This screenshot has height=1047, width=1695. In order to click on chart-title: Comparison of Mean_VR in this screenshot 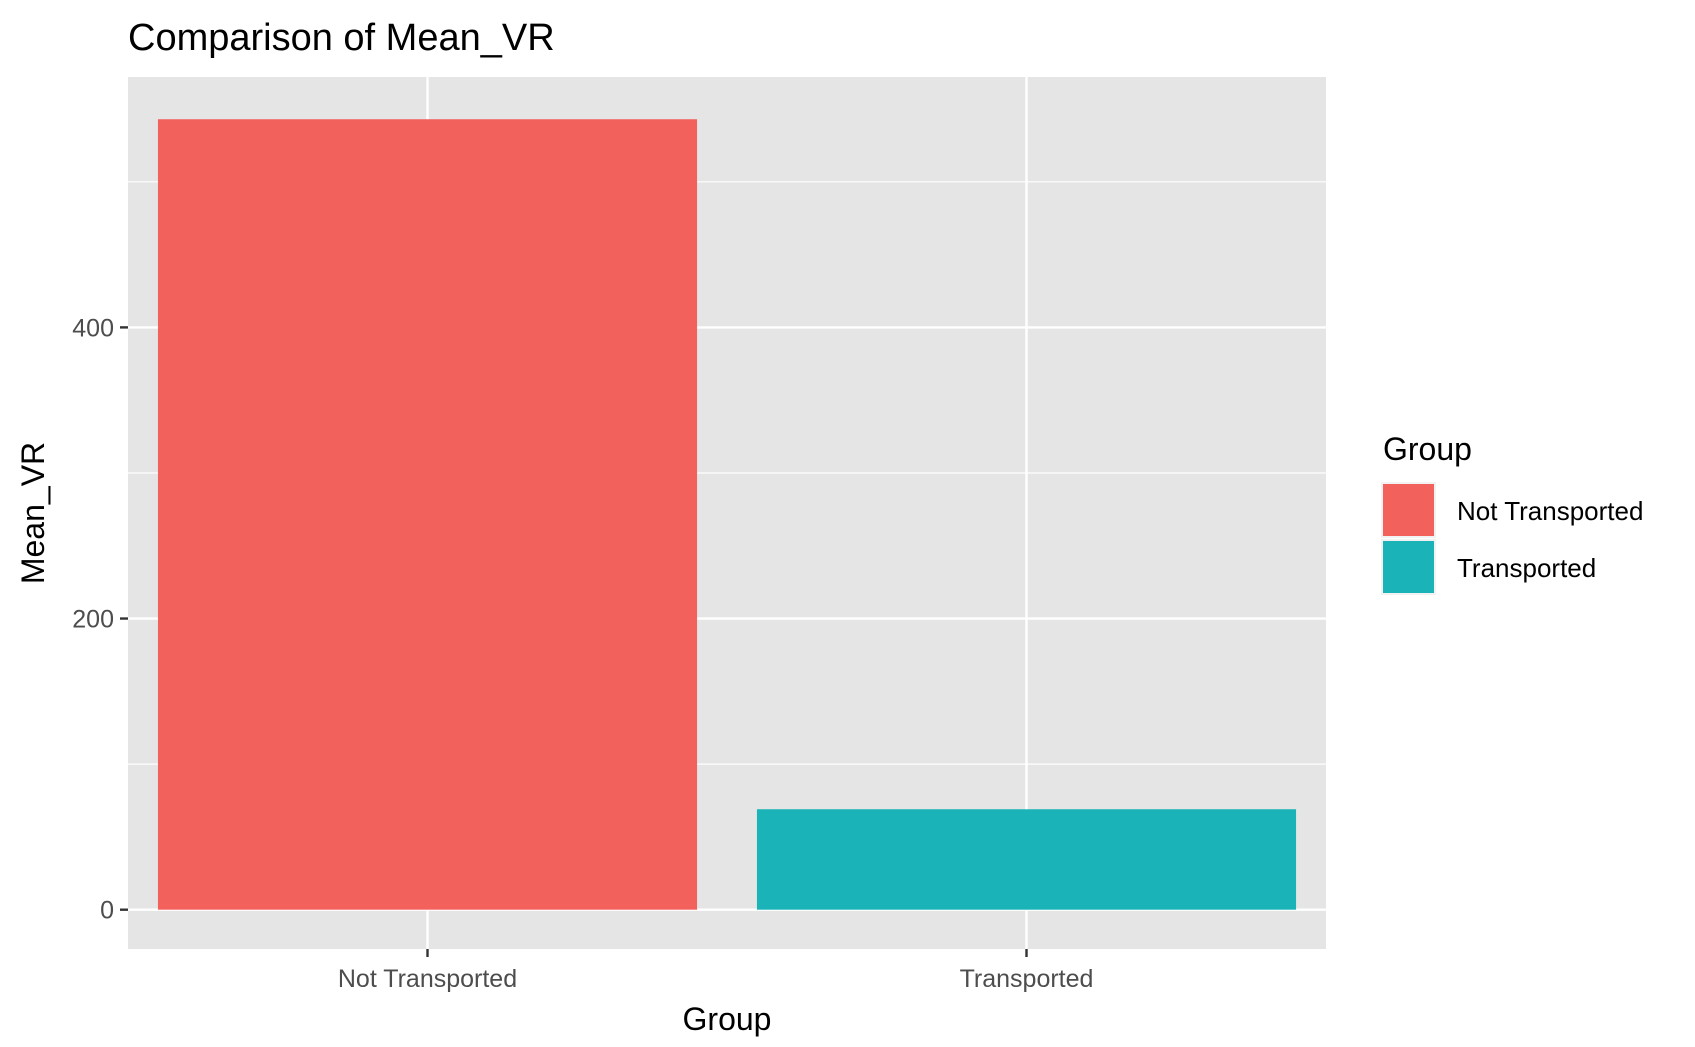, I will do `click(341, 38)`.